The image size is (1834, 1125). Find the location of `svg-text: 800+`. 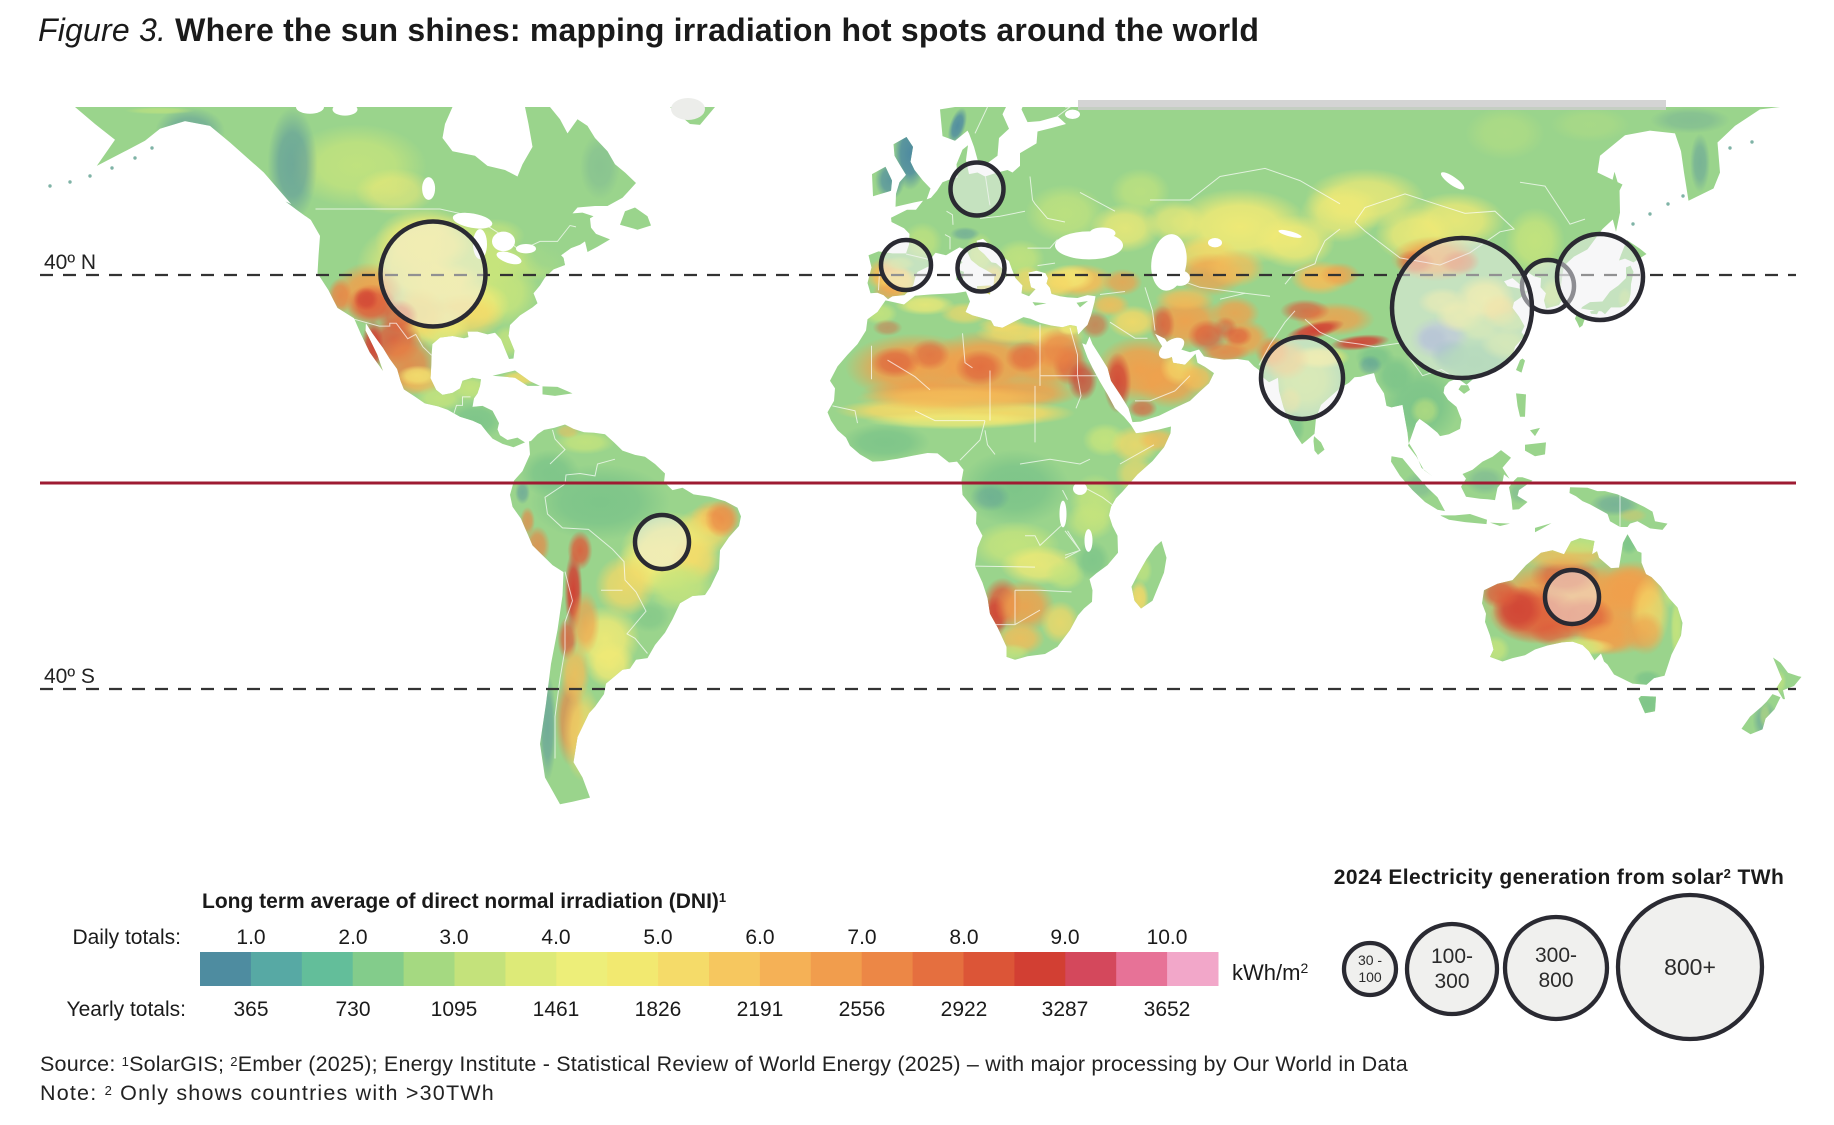

svg-text: 800+ is located at coordinates (1690, 967).